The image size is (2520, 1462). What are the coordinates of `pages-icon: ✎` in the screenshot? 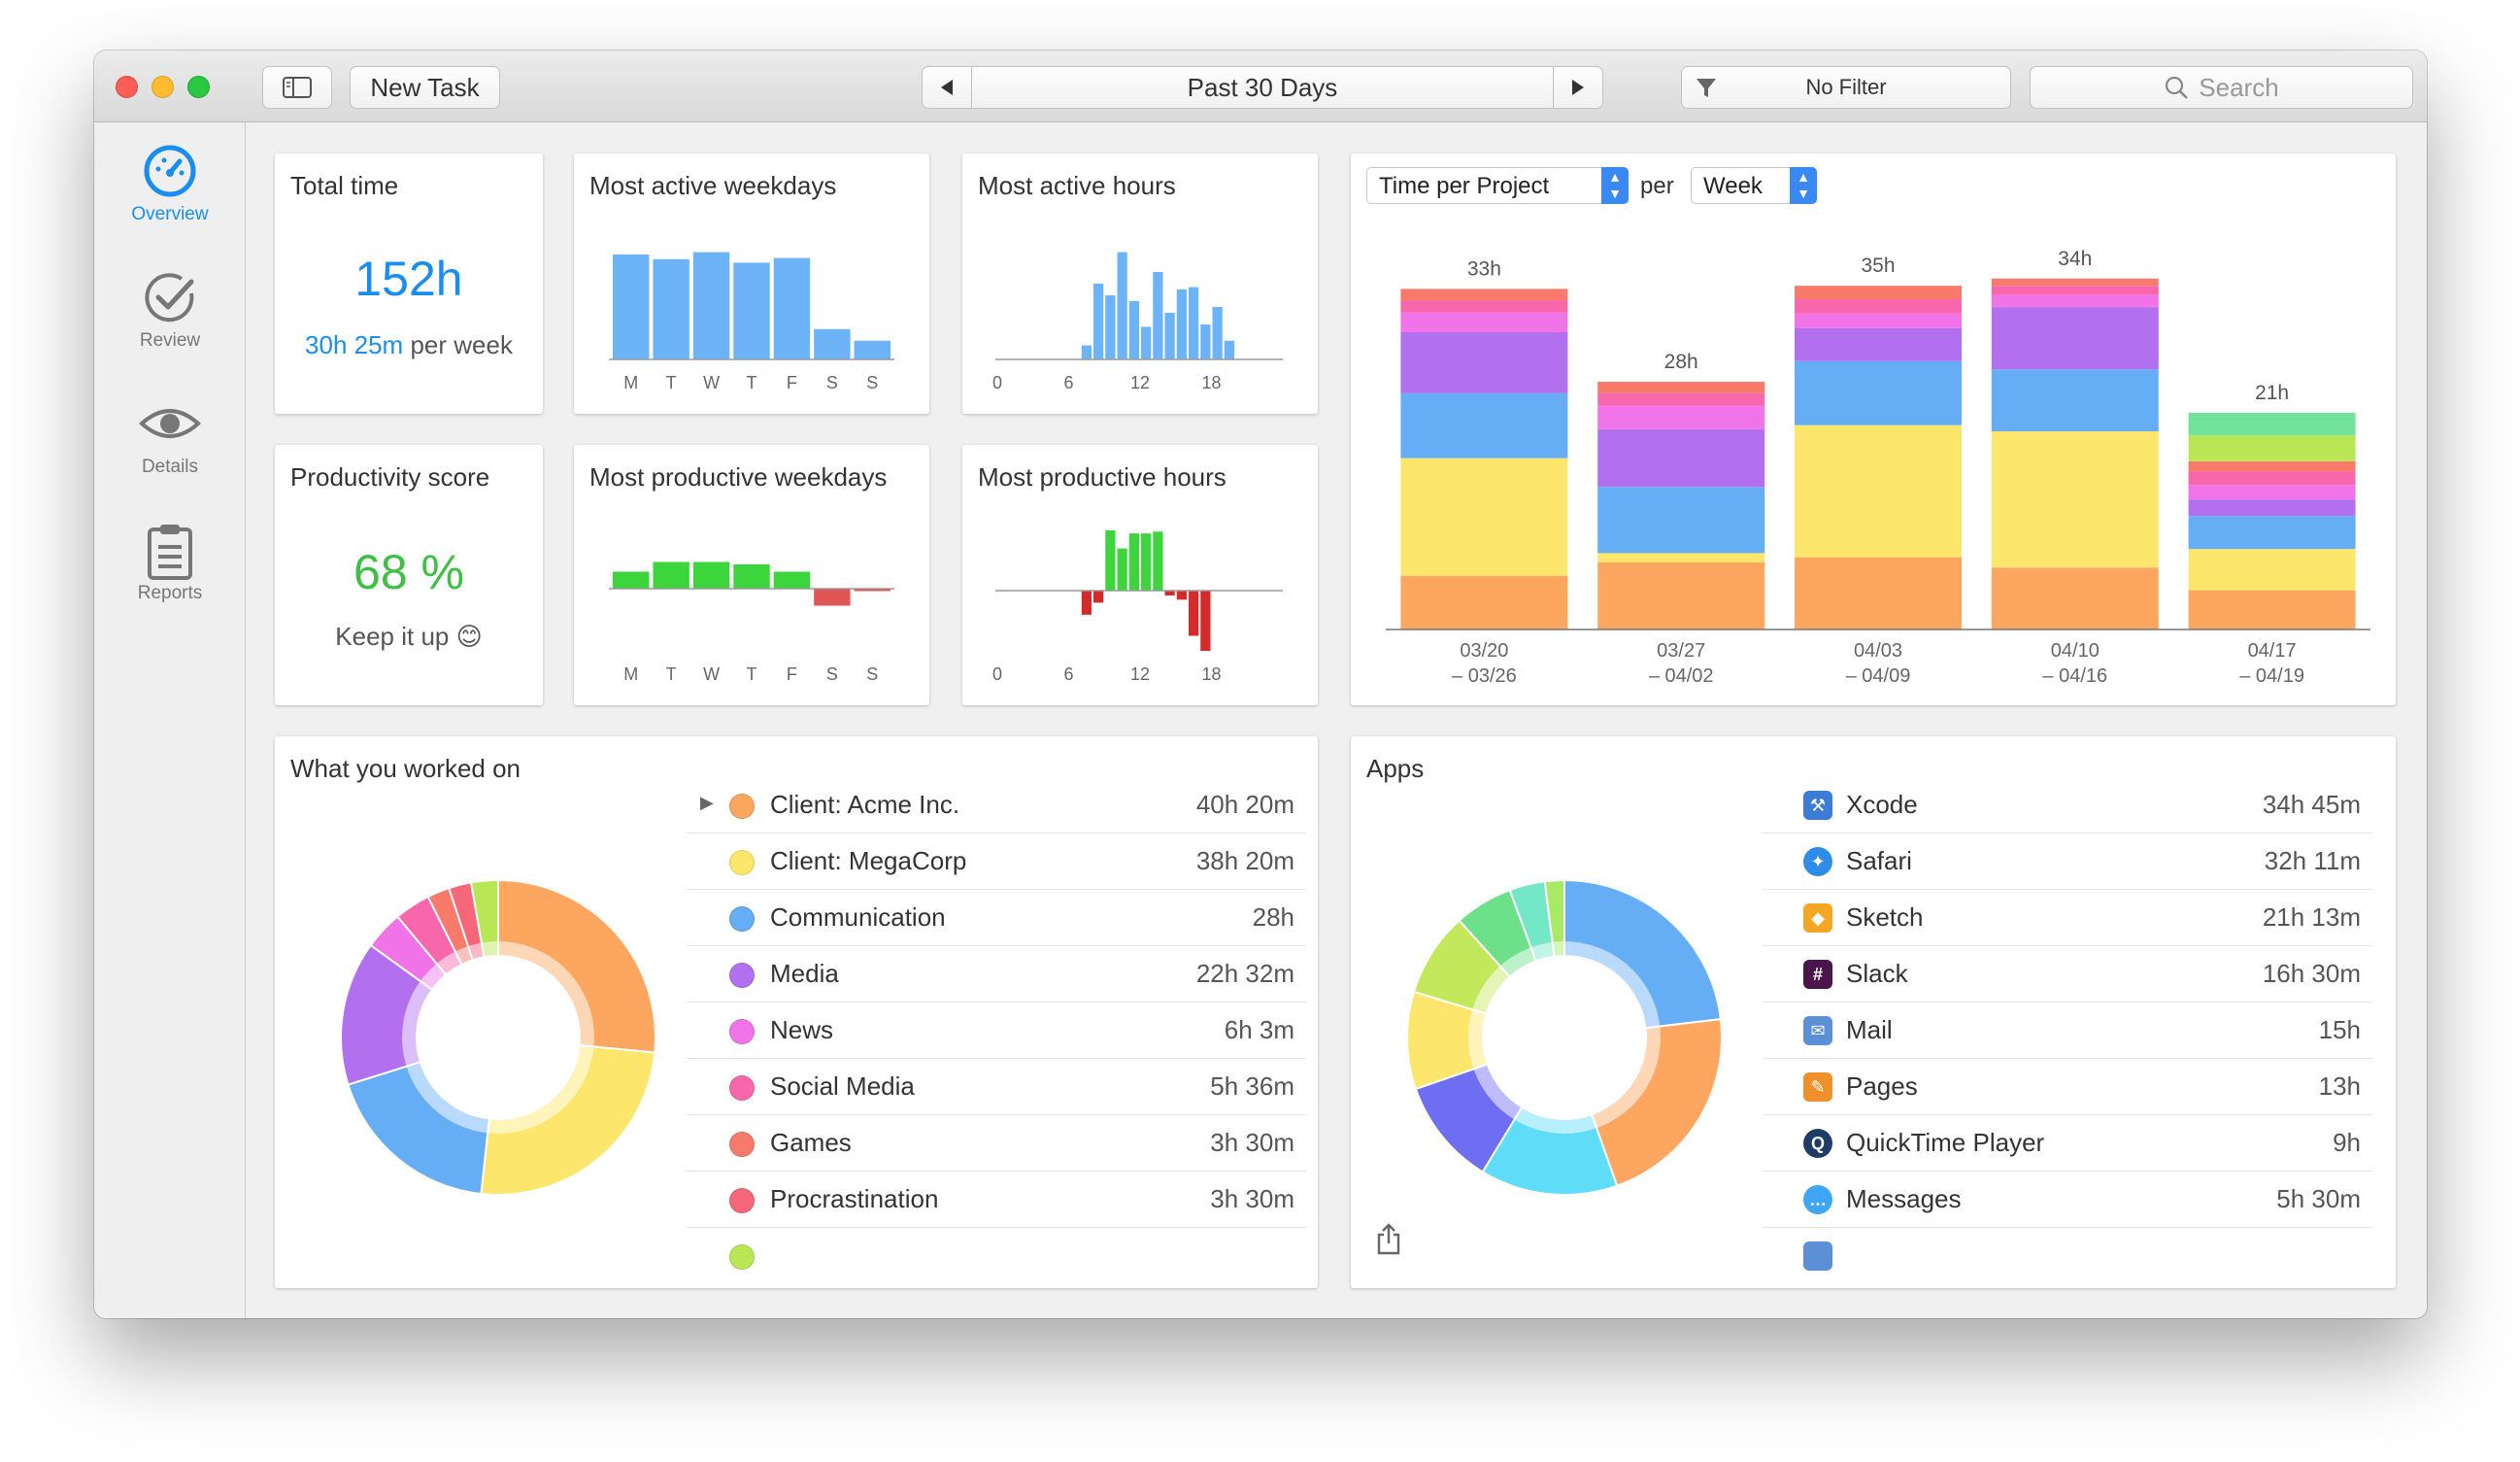 It's located at (1817, 1087).